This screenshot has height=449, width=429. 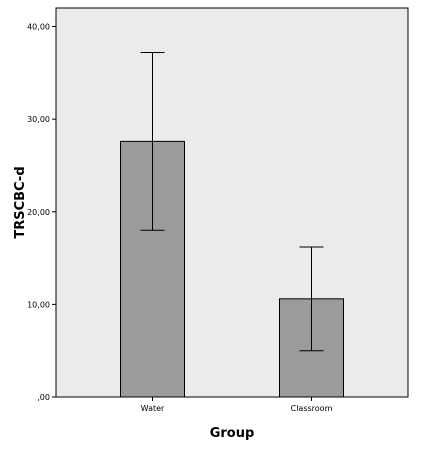 What do you see at coordinates (311, 299) in the screenshot?
I see `error-bar-classroom` at bounding box center [311, 299].